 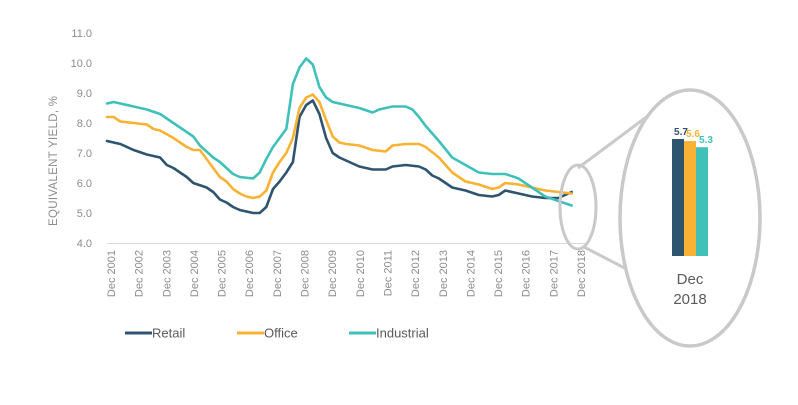 What do you see at coordinates (416, 273) in the screenshot?
I see `x-tick-label: Dec 2012` at bounding box center [416, 273].